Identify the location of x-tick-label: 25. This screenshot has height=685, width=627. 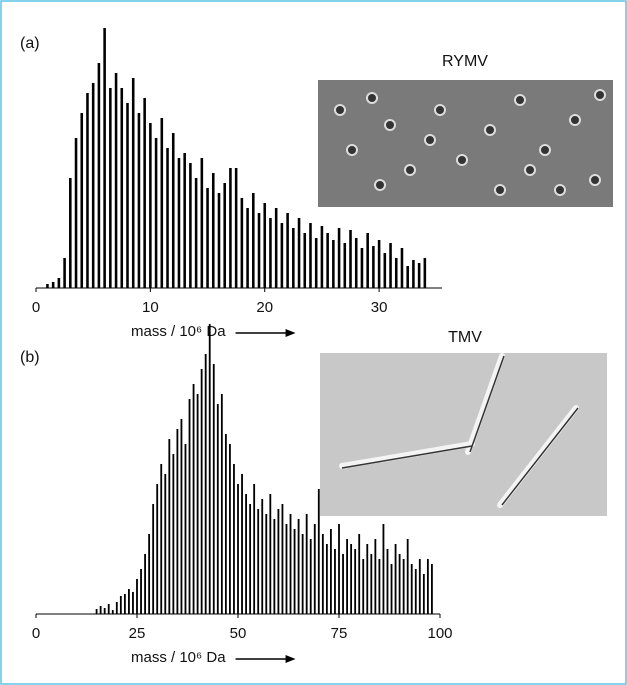
(137, 633).